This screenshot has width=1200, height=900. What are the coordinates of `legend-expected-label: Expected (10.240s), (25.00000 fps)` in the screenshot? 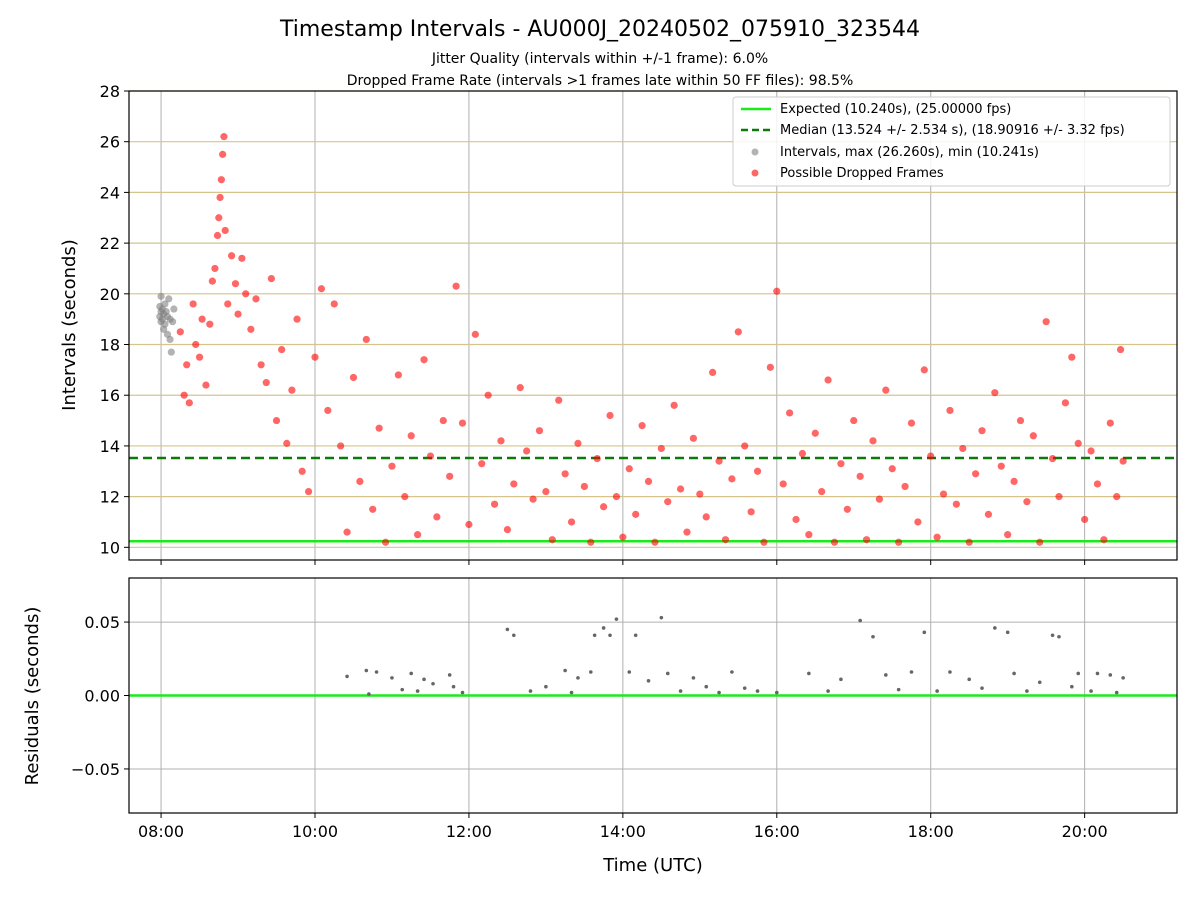 It's located at (895, 109).